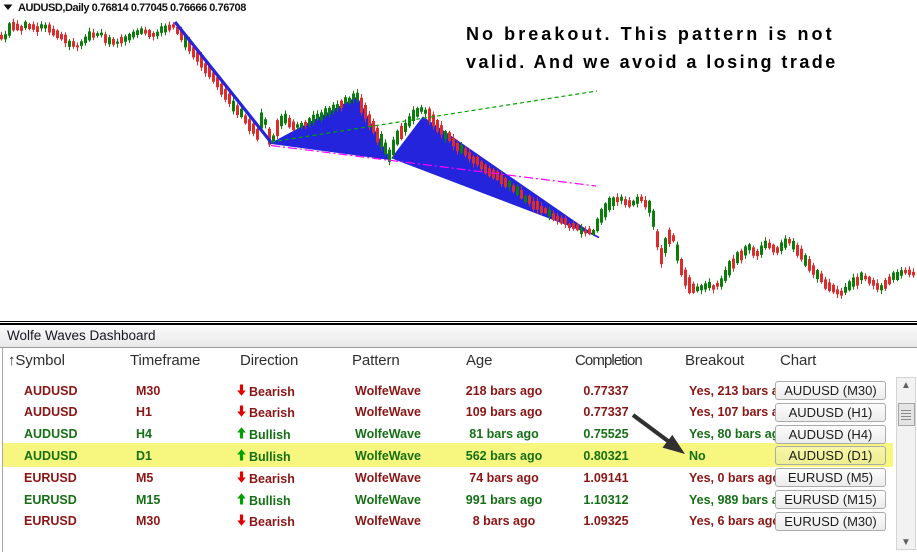 The height and width of the screenshot is (553, 917). Describe the element at coordinates (650, 34) in the screenshot. I see `svg-text:No breakout. This pattern is n: No breakout. This pattern is not` at that location.